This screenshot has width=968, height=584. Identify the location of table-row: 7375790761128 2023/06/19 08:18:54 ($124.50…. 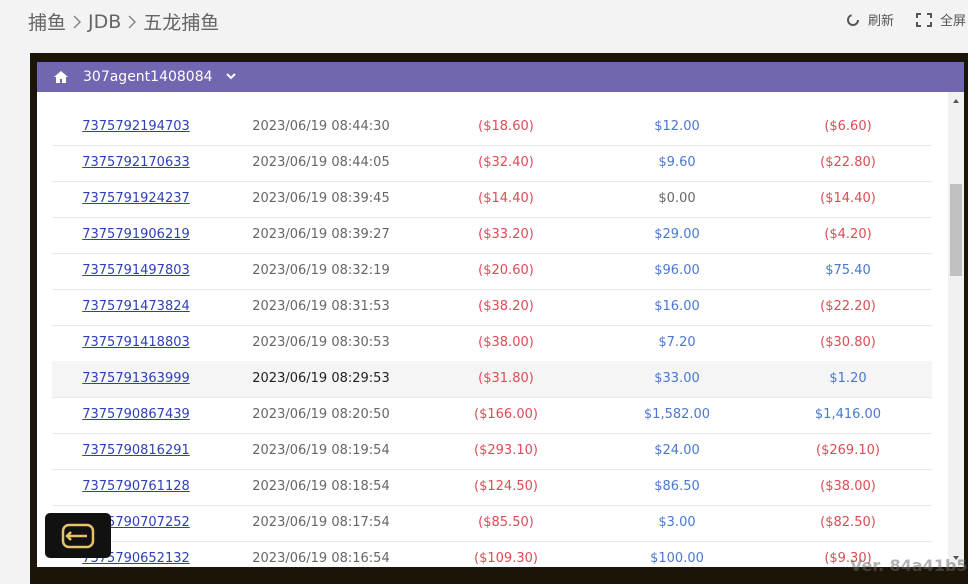
(492, 487).